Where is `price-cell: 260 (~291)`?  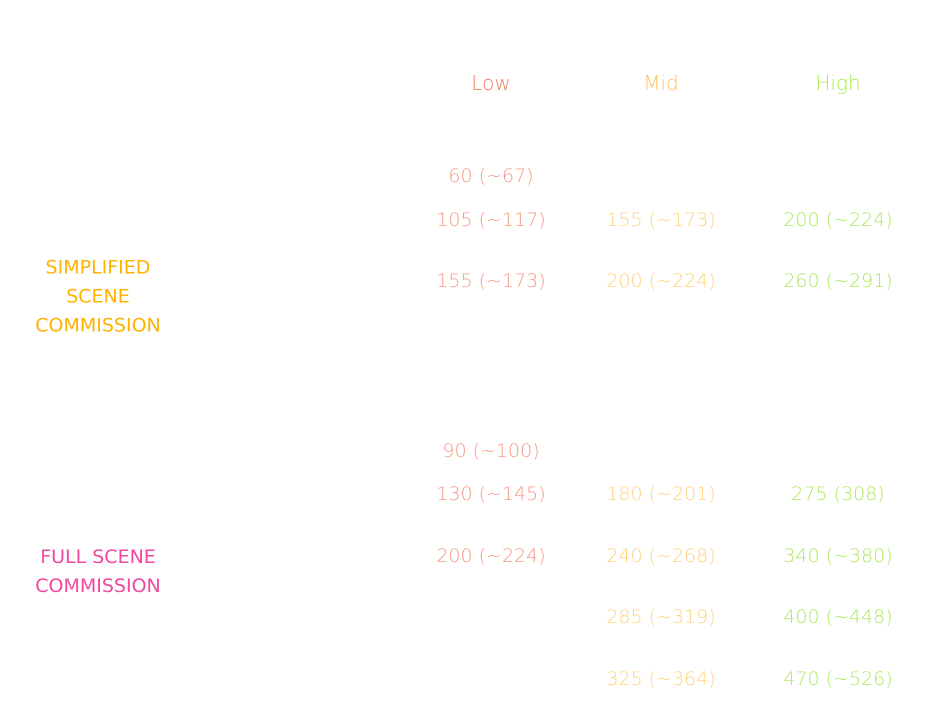 price-cell: 260 (~291) is located at coordinates (838, 281).